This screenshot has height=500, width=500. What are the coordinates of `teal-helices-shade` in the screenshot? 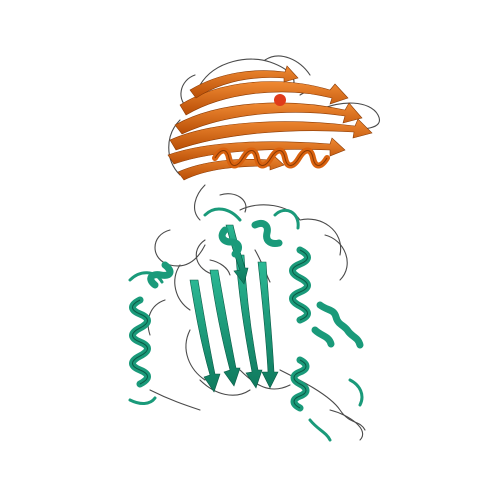 It's located at (220, 329).